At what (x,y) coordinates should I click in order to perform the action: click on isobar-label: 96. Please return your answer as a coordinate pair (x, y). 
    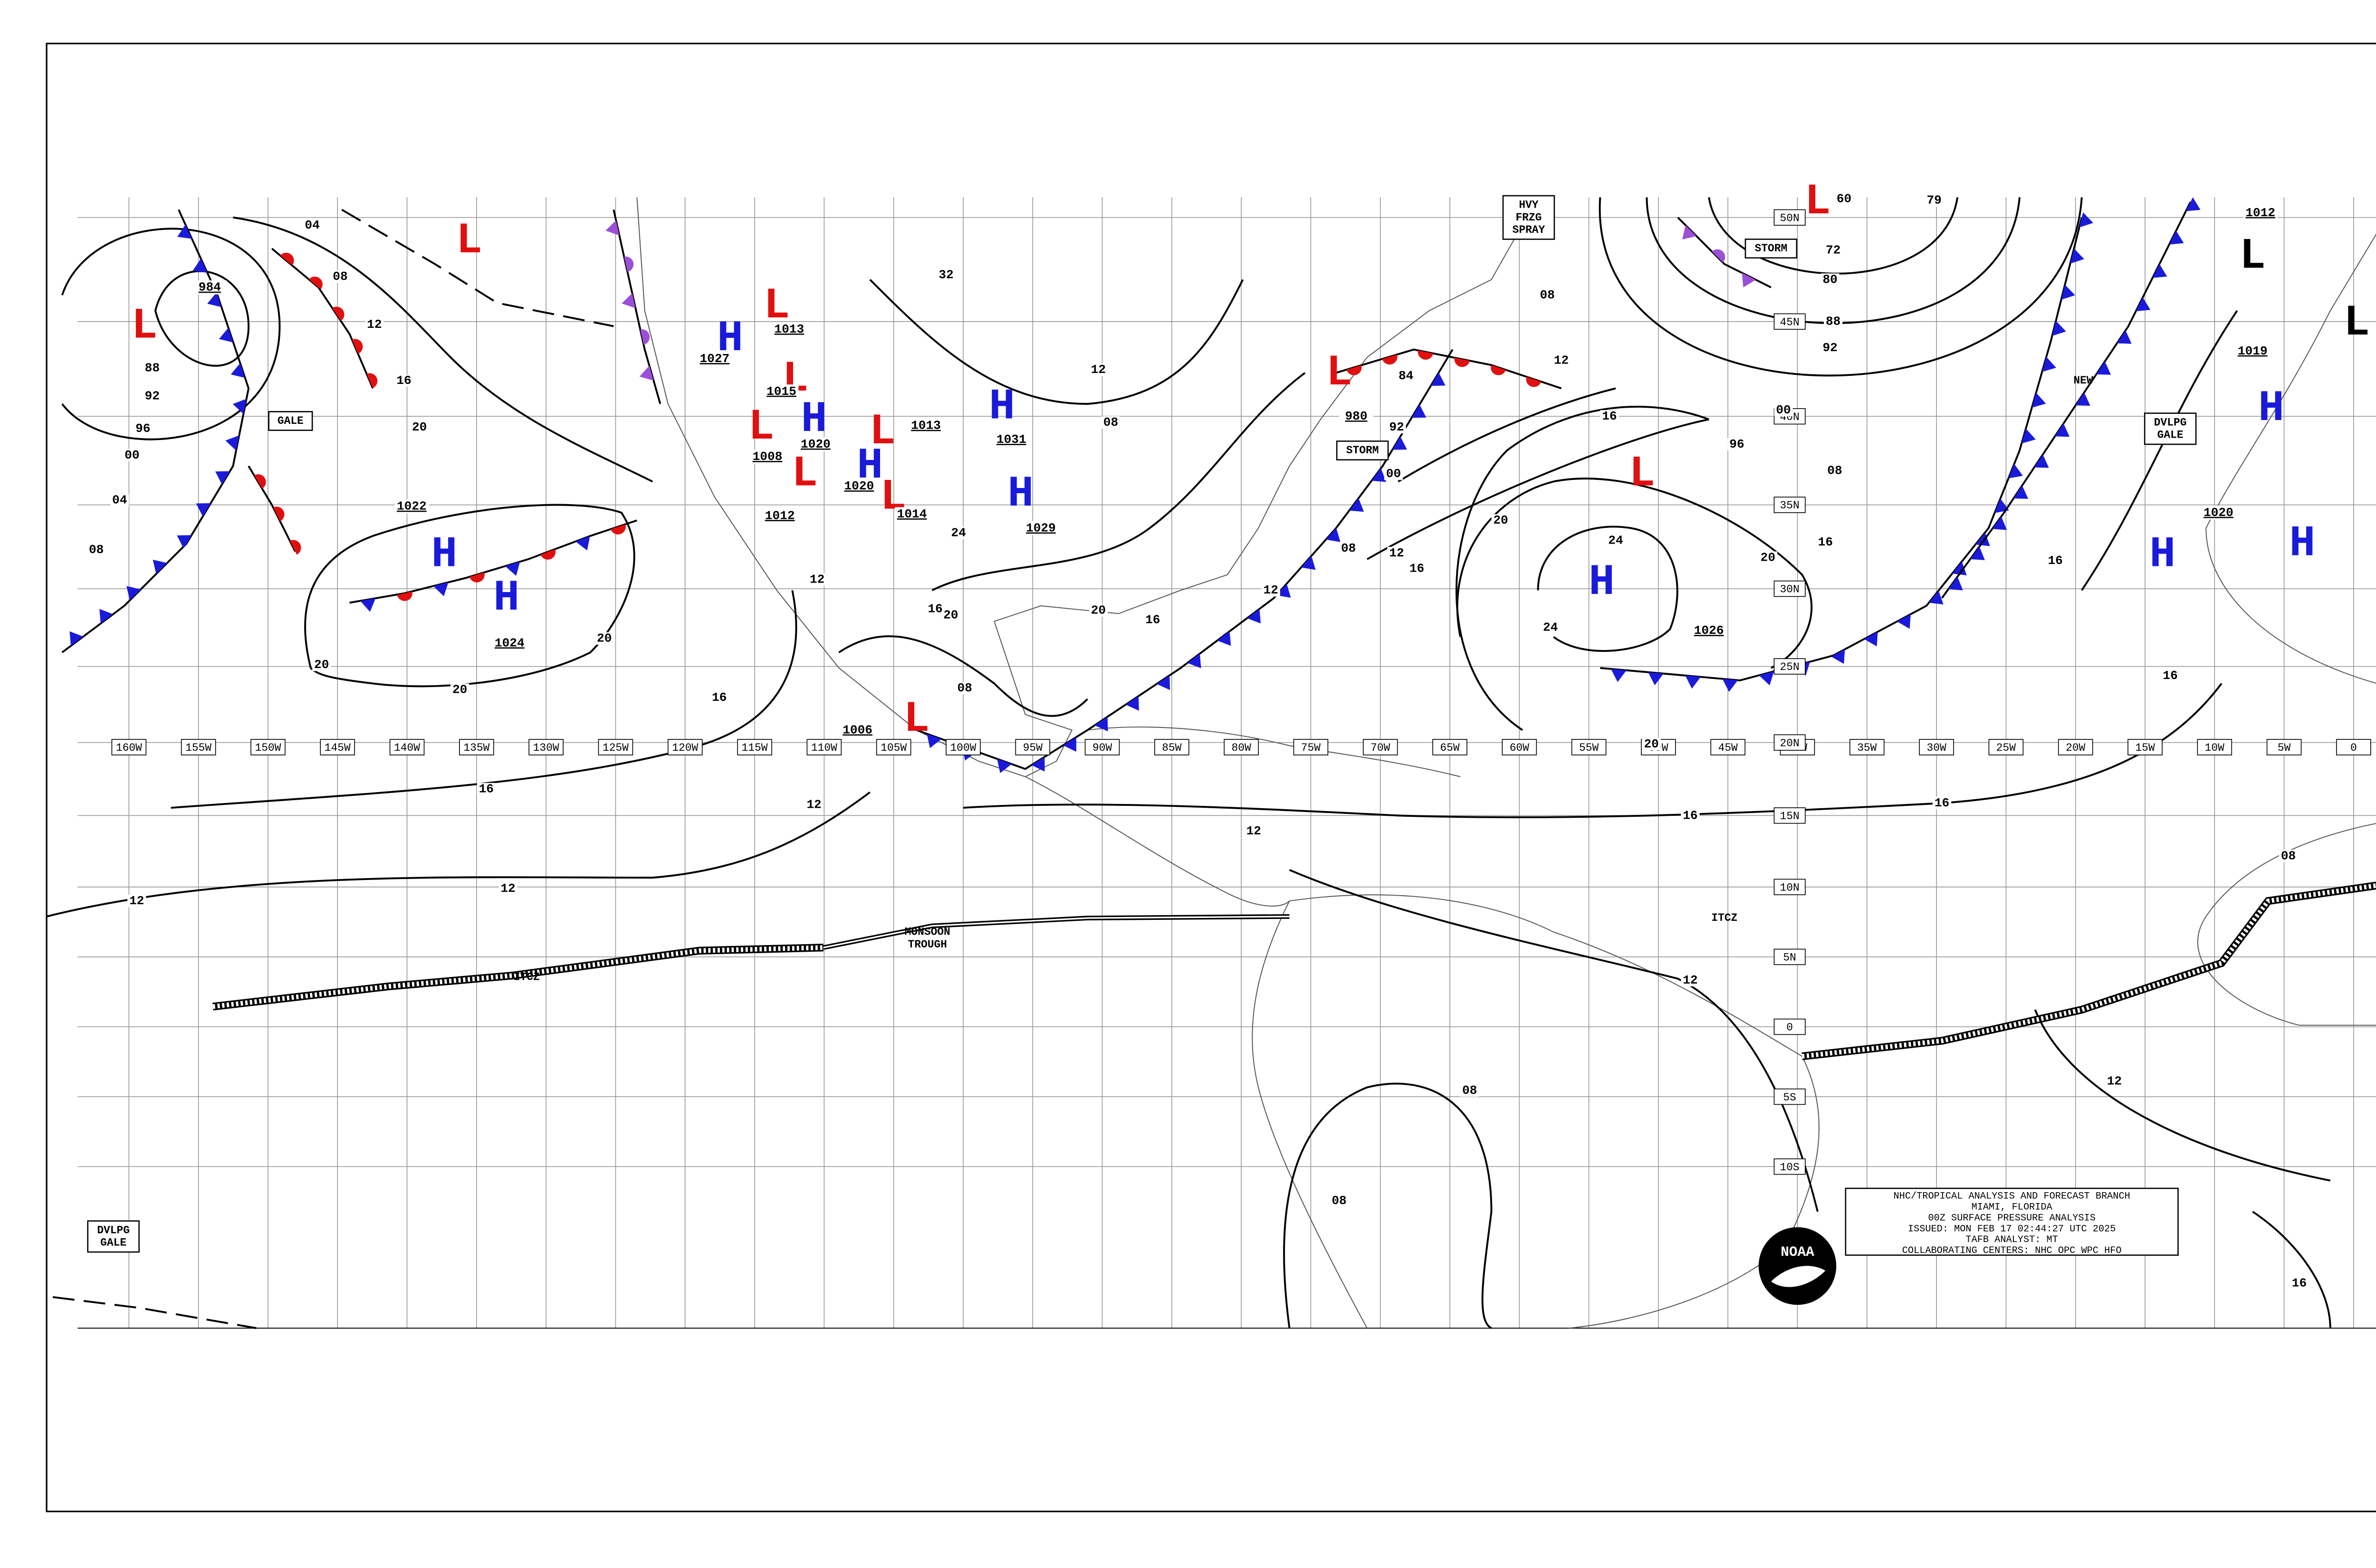
    Looking at the image, I should click on (1736, 444).